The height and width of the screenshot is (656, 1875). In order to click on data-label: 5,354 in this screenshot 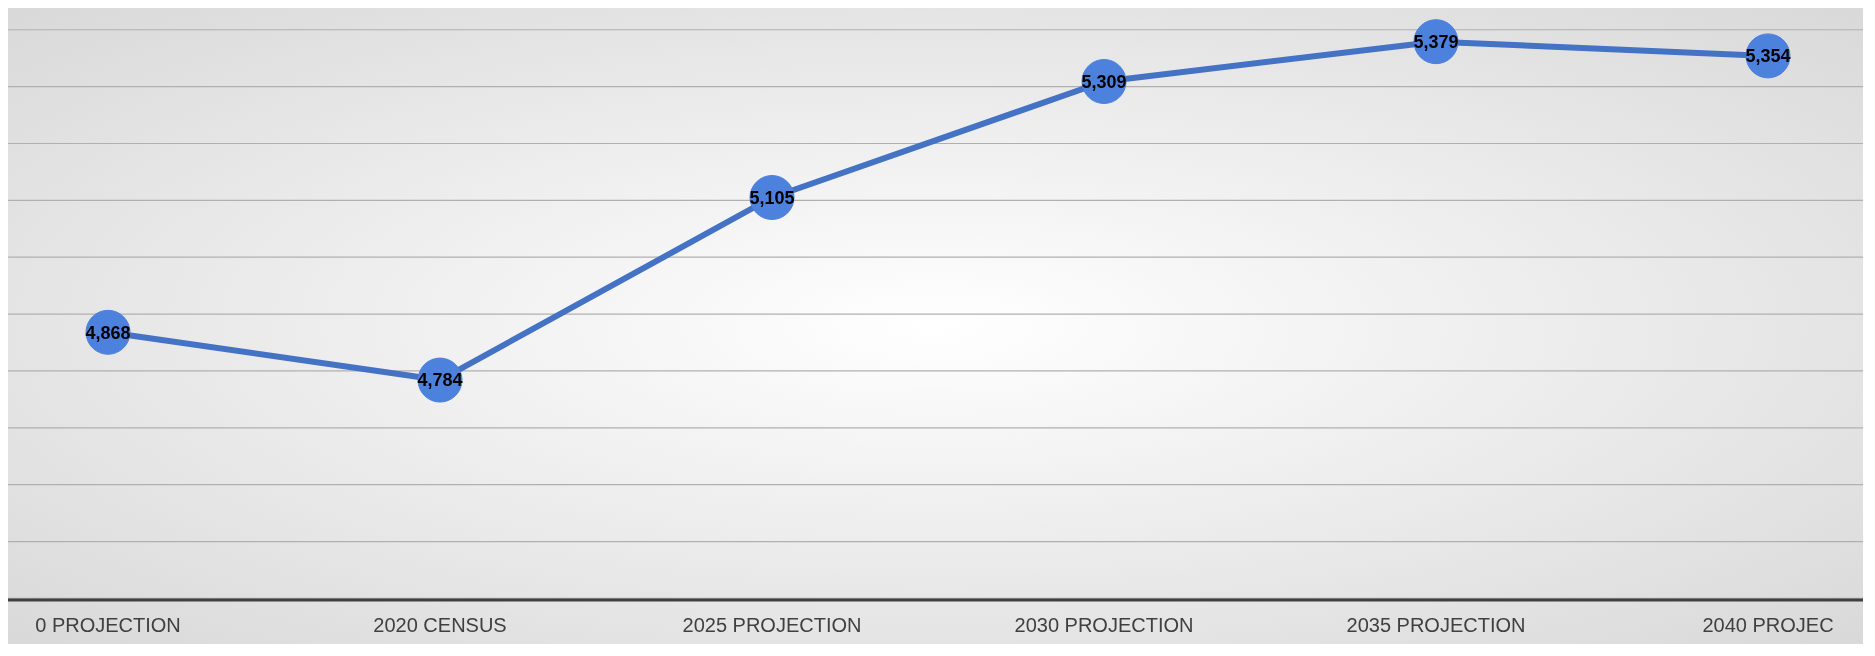, I will do `click(1768, 56)`.